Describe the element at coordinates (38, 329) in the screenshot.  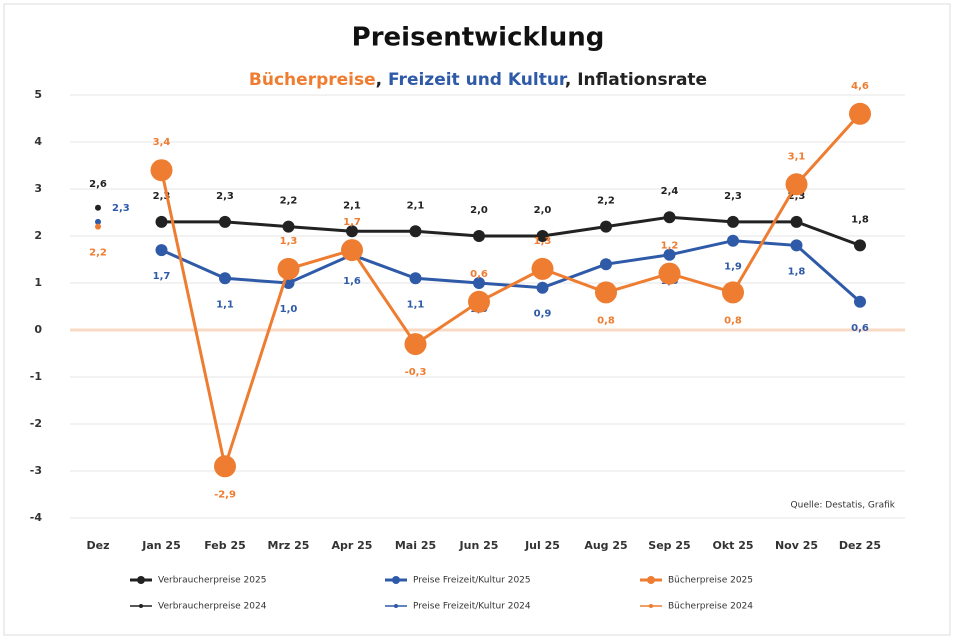
I see `y-tick-label: 0` at that location.